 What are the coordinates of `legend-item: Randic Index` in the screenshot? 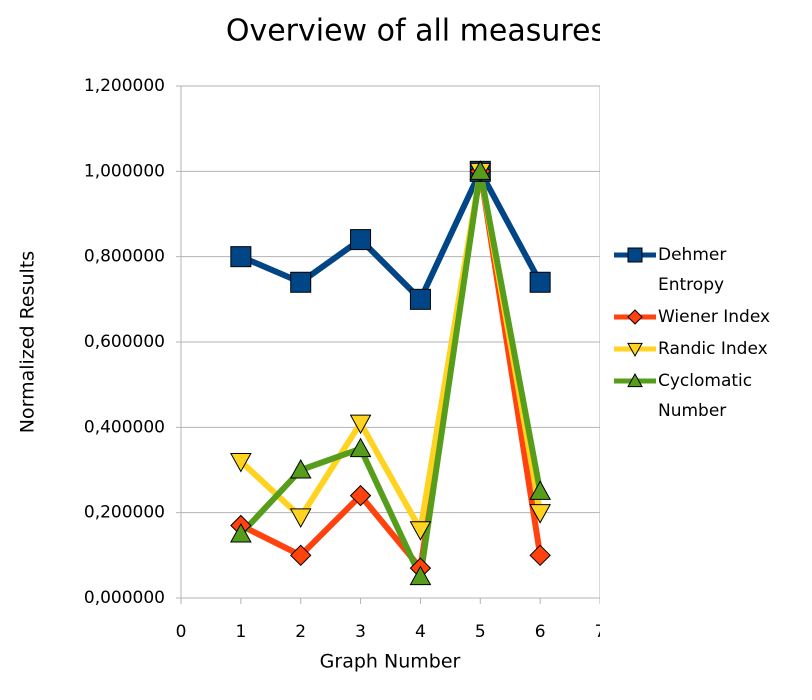 It's located at (712, 351).